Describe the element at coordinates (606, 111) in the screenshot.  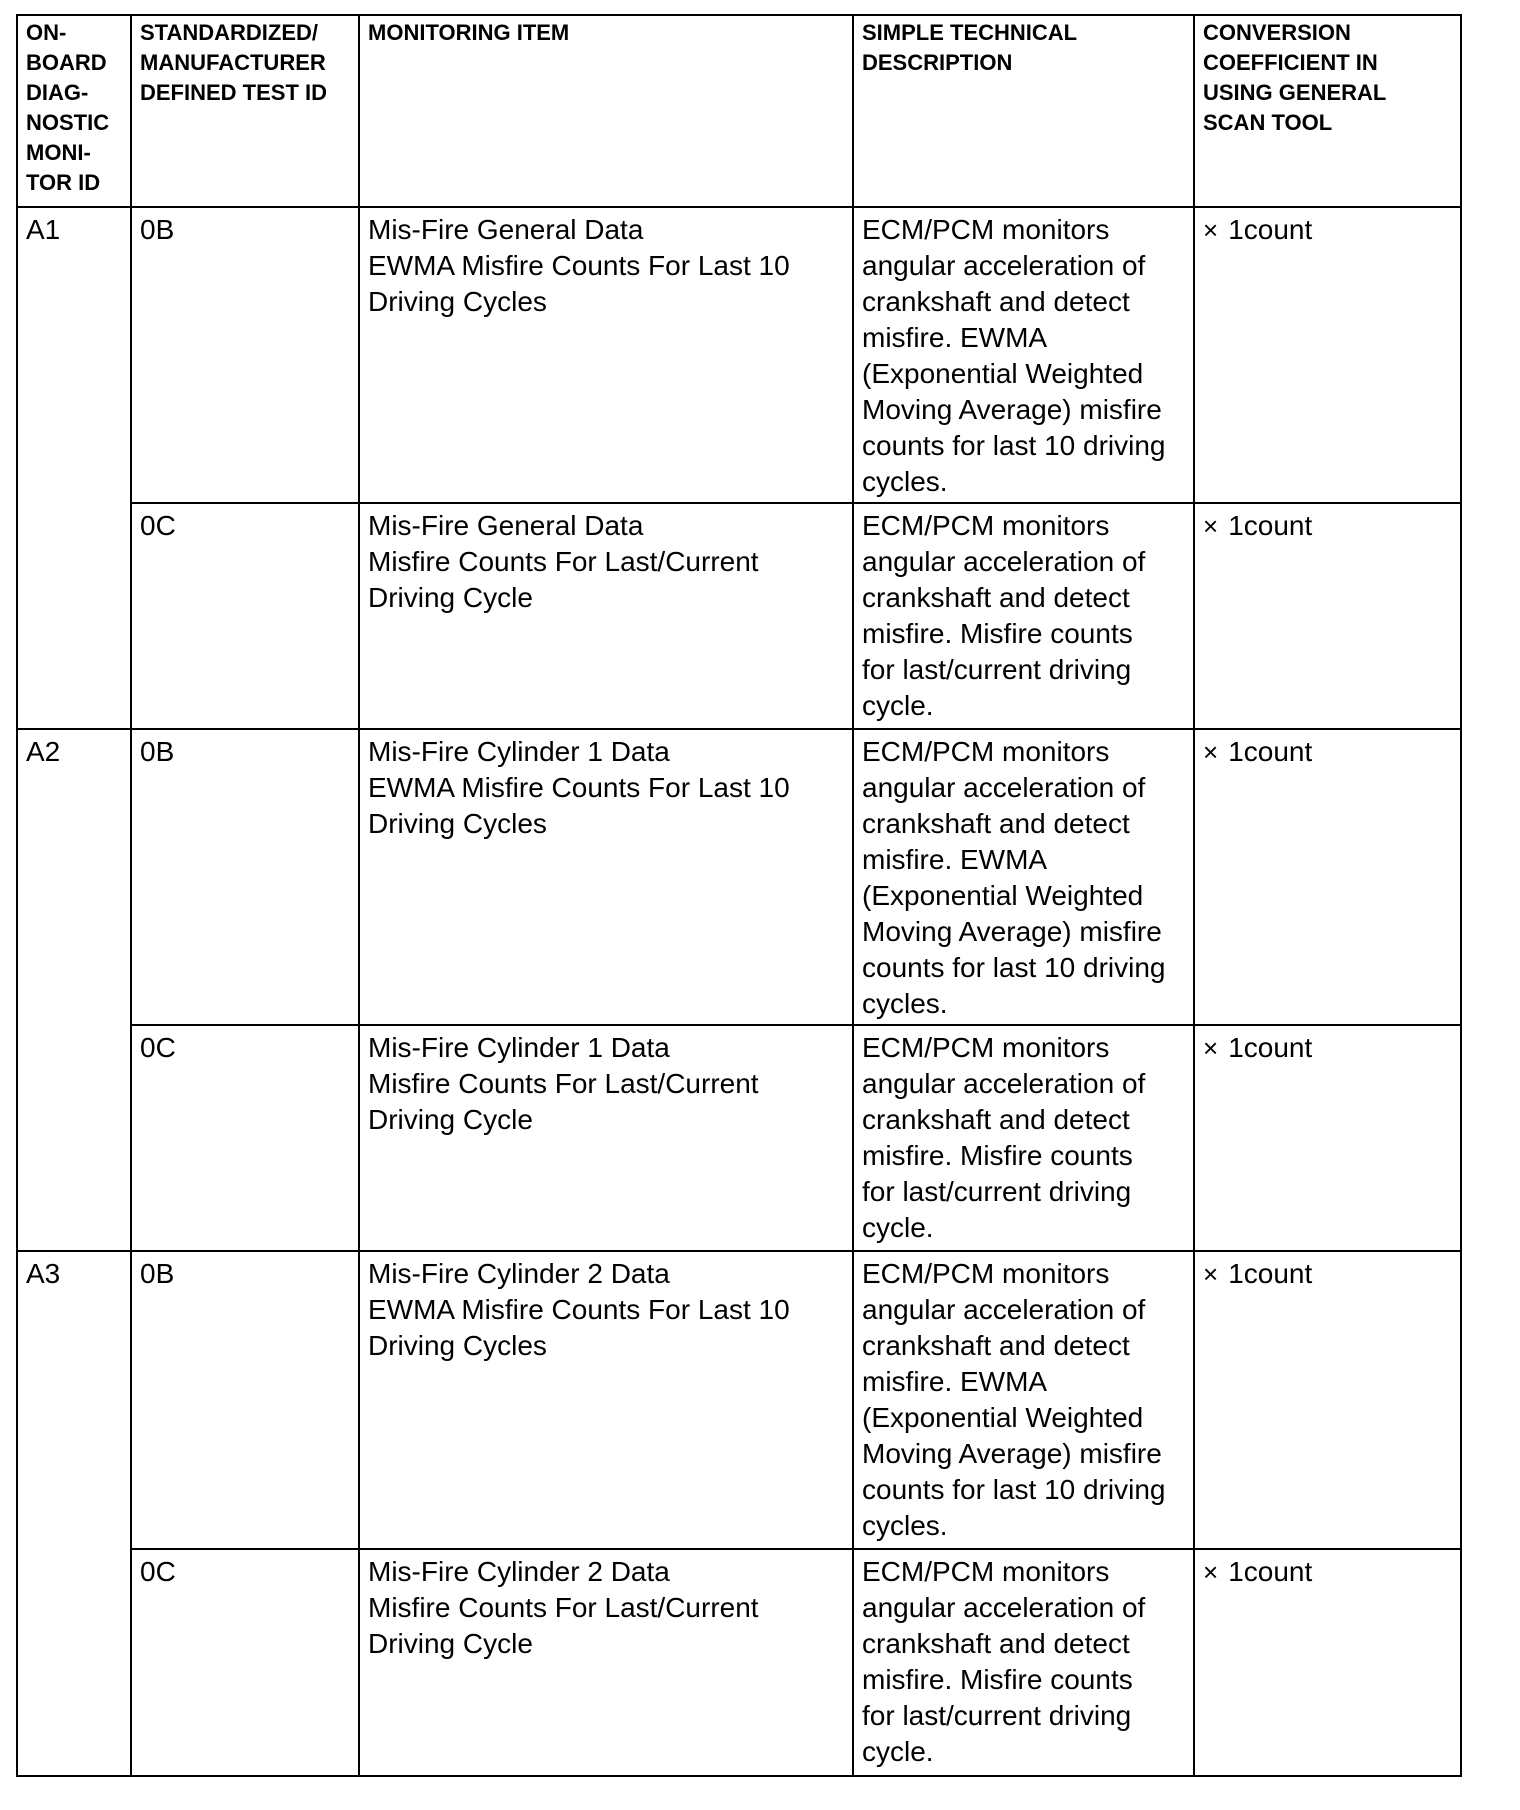
I see `header-monitoring-item: MONITORING ITEM` at that location.